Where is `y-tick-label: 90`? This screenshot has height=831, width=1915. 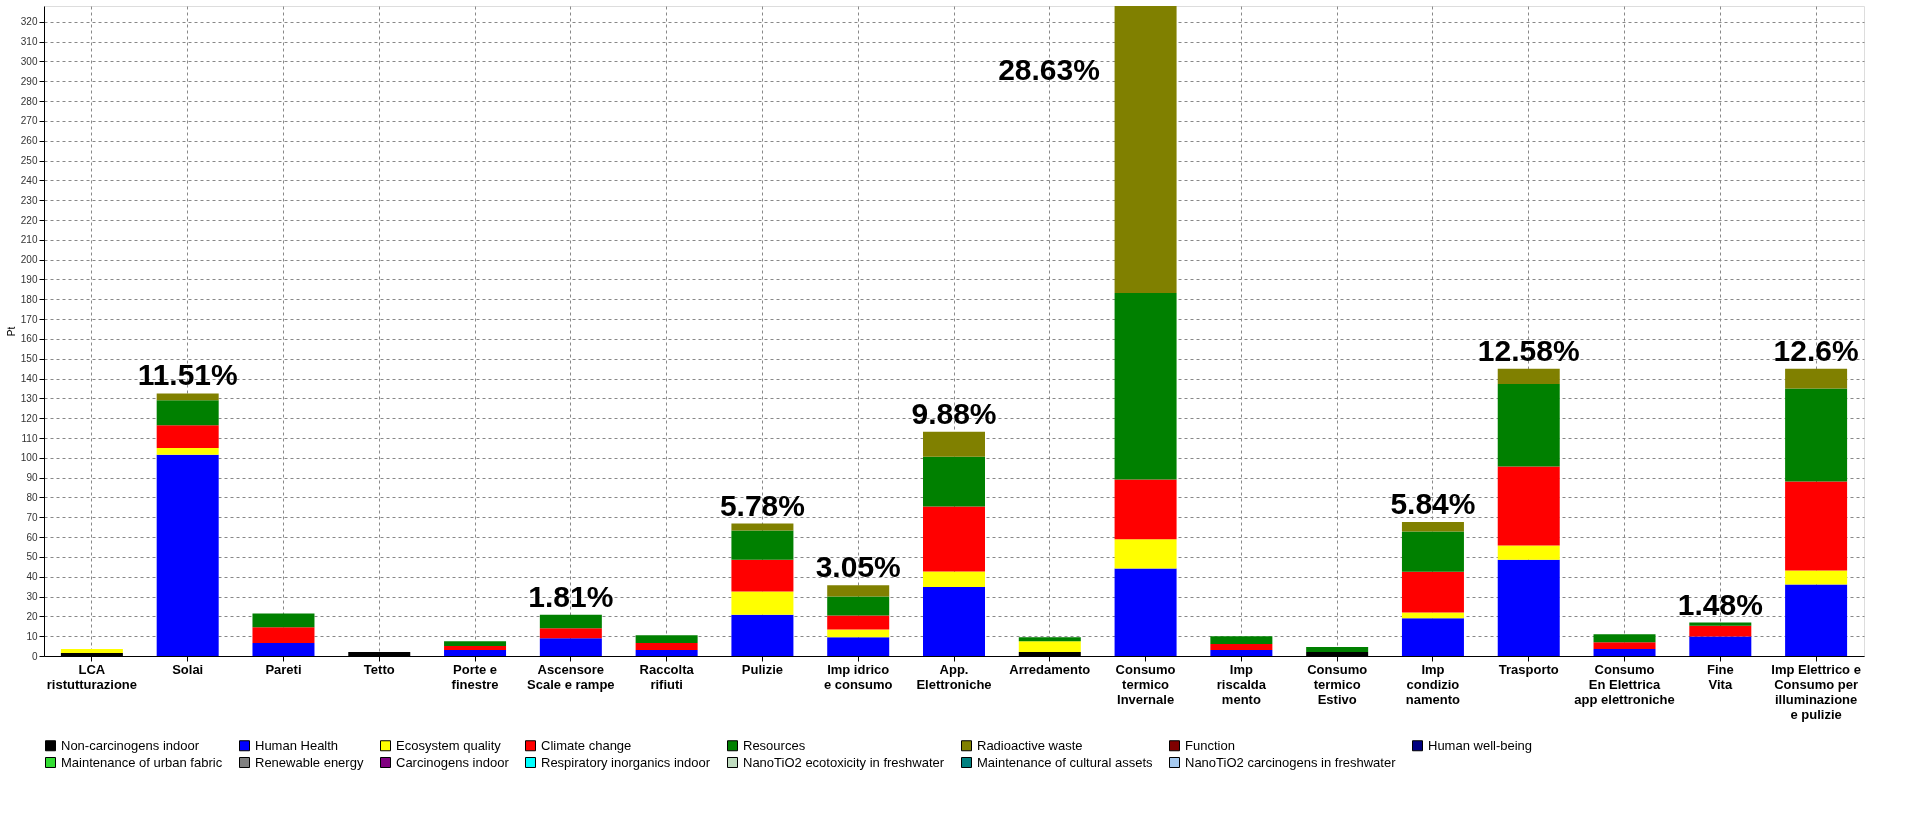
y-tick-label: 90 is located at coordinates (32, 478).